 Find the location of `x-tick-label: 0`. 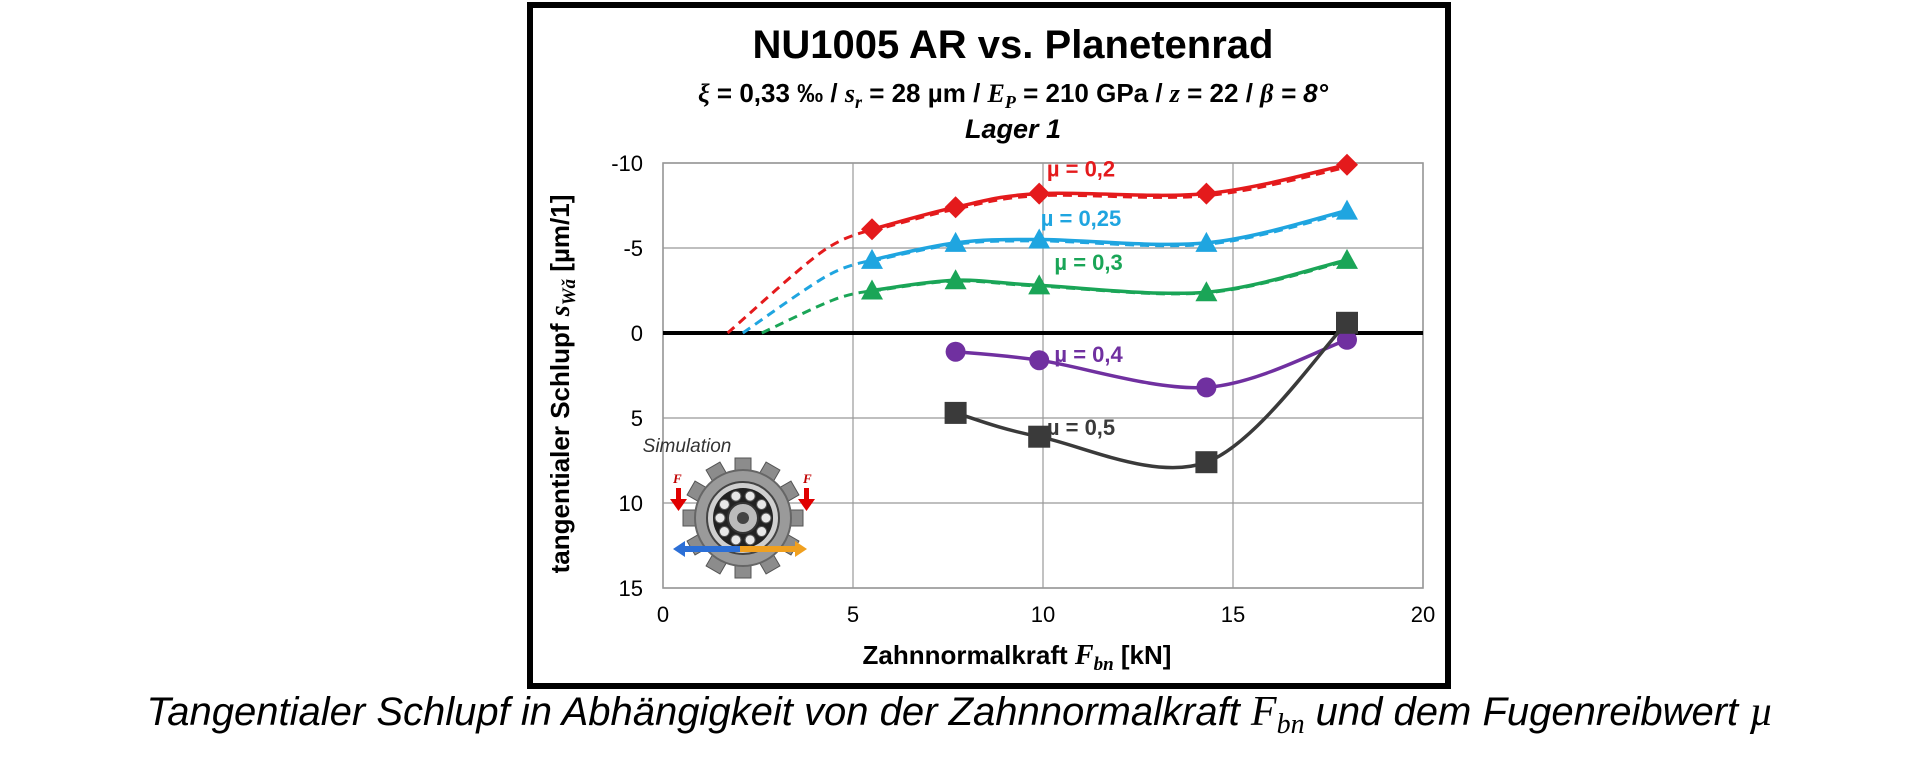

x-tick-label: 0 is located at coordinates (663, 614).